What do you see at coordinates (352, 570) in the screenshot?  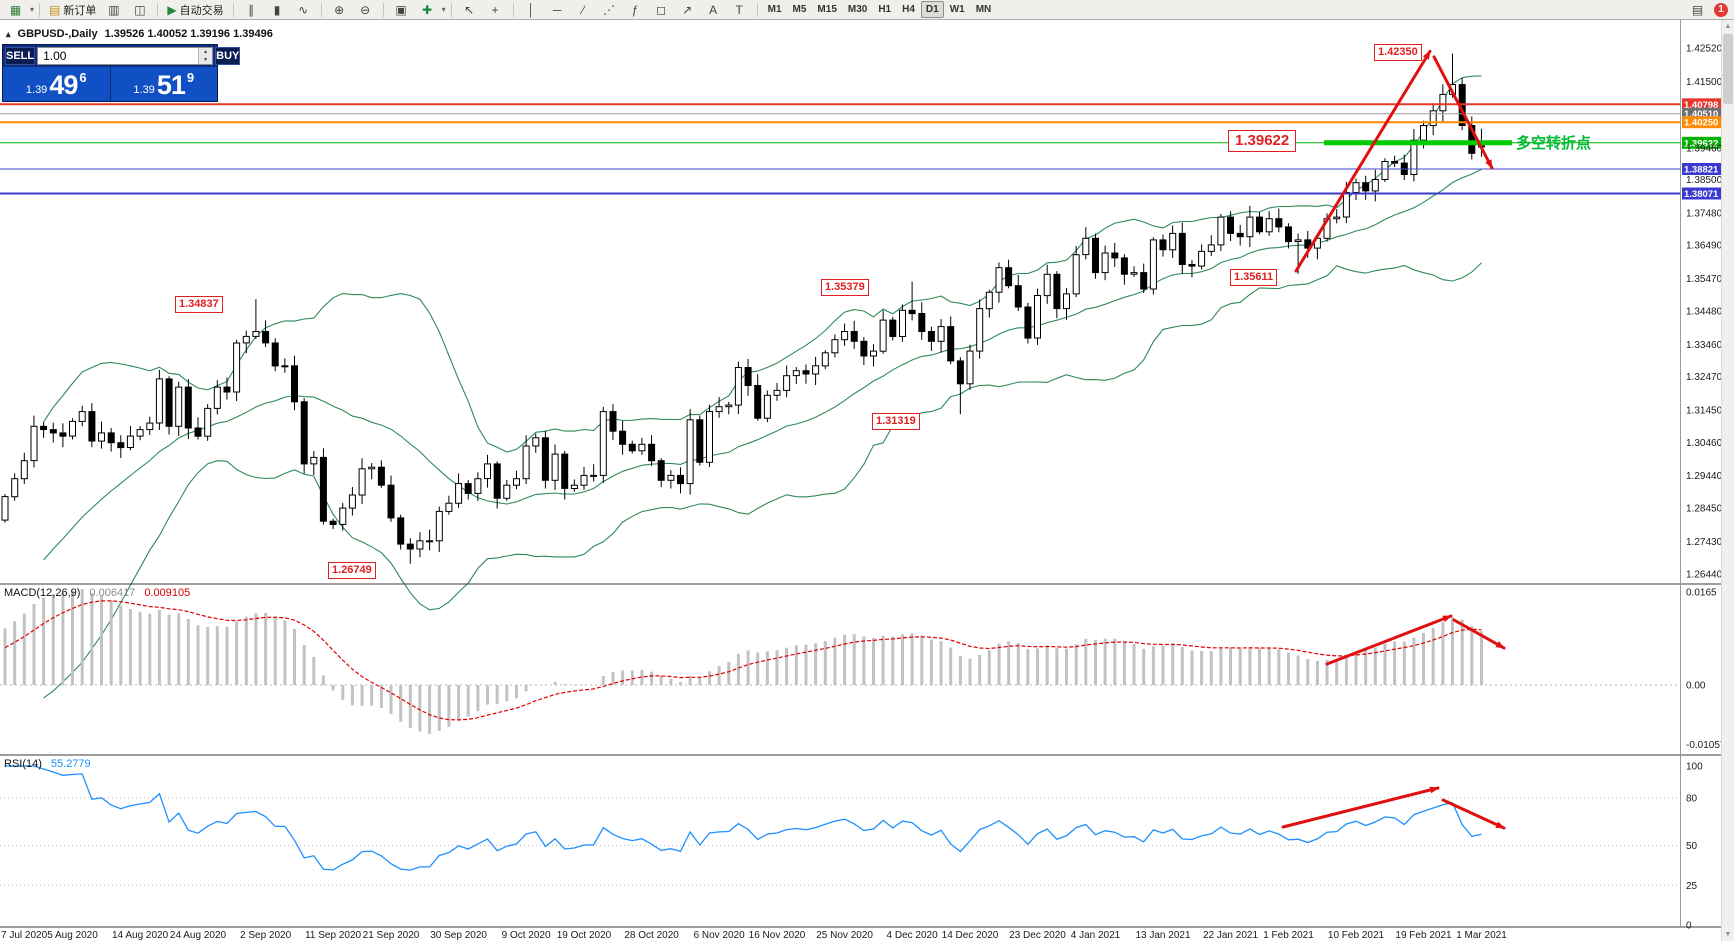 I see `price-callout-label: 1.26749` at bounding box center [352, 570].